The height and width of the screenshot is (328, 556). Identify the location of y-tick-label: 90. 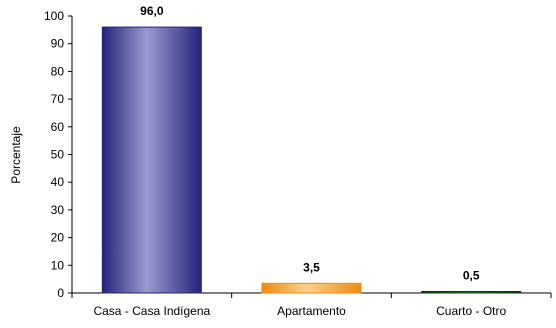
(58, 44).